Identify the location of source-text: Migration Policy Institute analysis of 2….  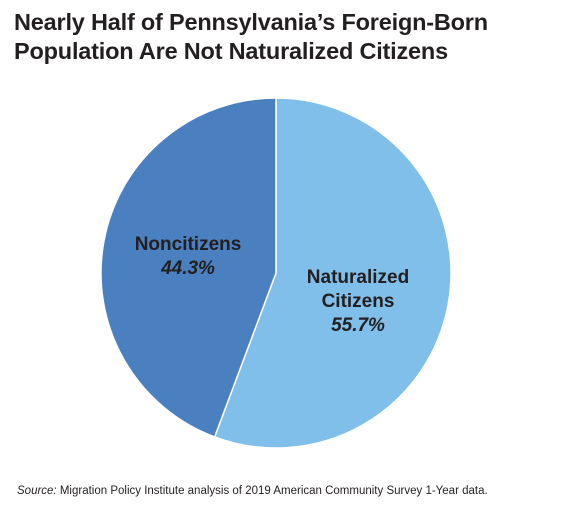
(272, 491).